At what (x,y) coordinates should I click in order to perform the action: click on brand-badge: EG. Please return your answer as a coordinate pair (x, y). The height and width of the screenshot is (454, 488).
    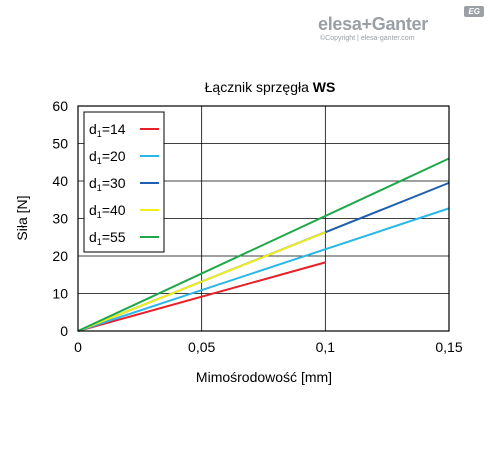
    Looking at the image, I should click on (474, 11).